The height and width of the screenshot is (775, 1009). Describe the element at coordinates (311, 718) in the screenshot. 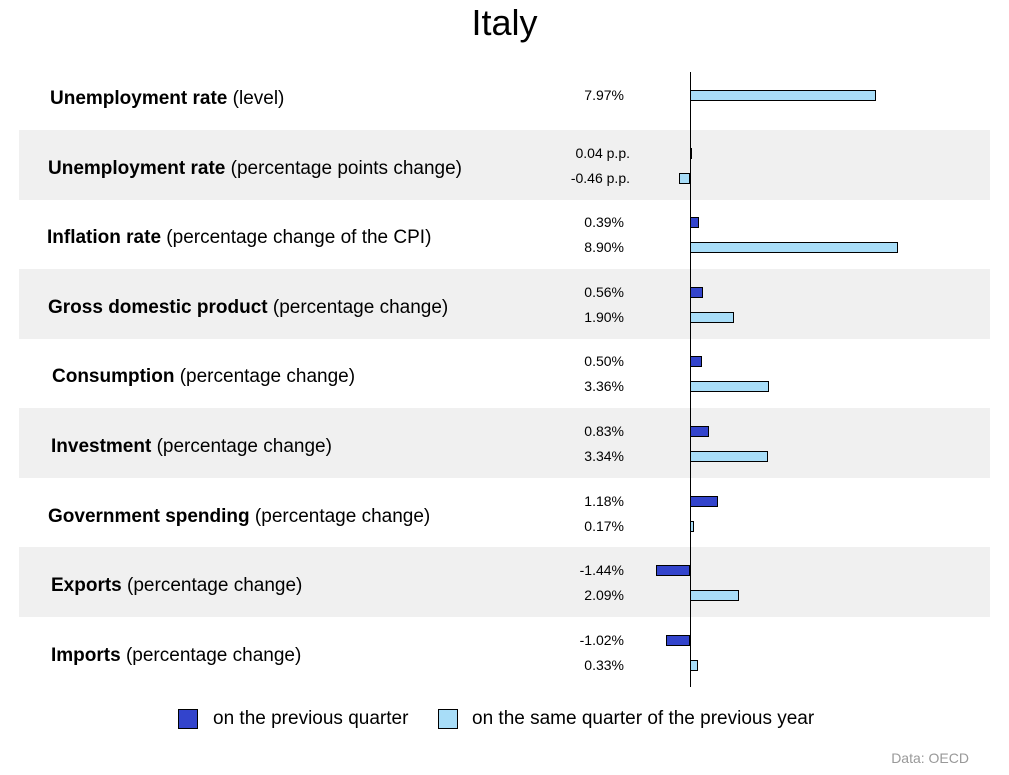

I see `legend-label-previous-quarter: on the previous quarter` at that location.